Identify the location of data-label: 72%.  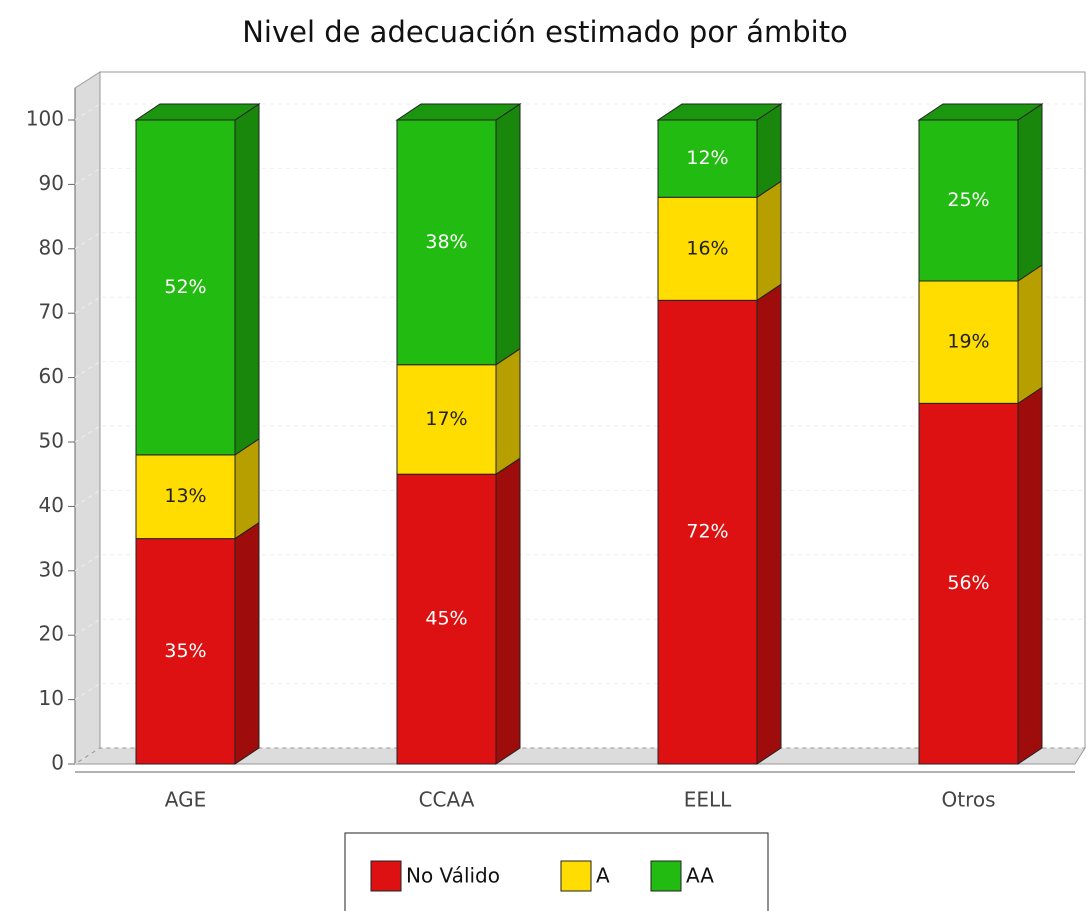
(707, 532).